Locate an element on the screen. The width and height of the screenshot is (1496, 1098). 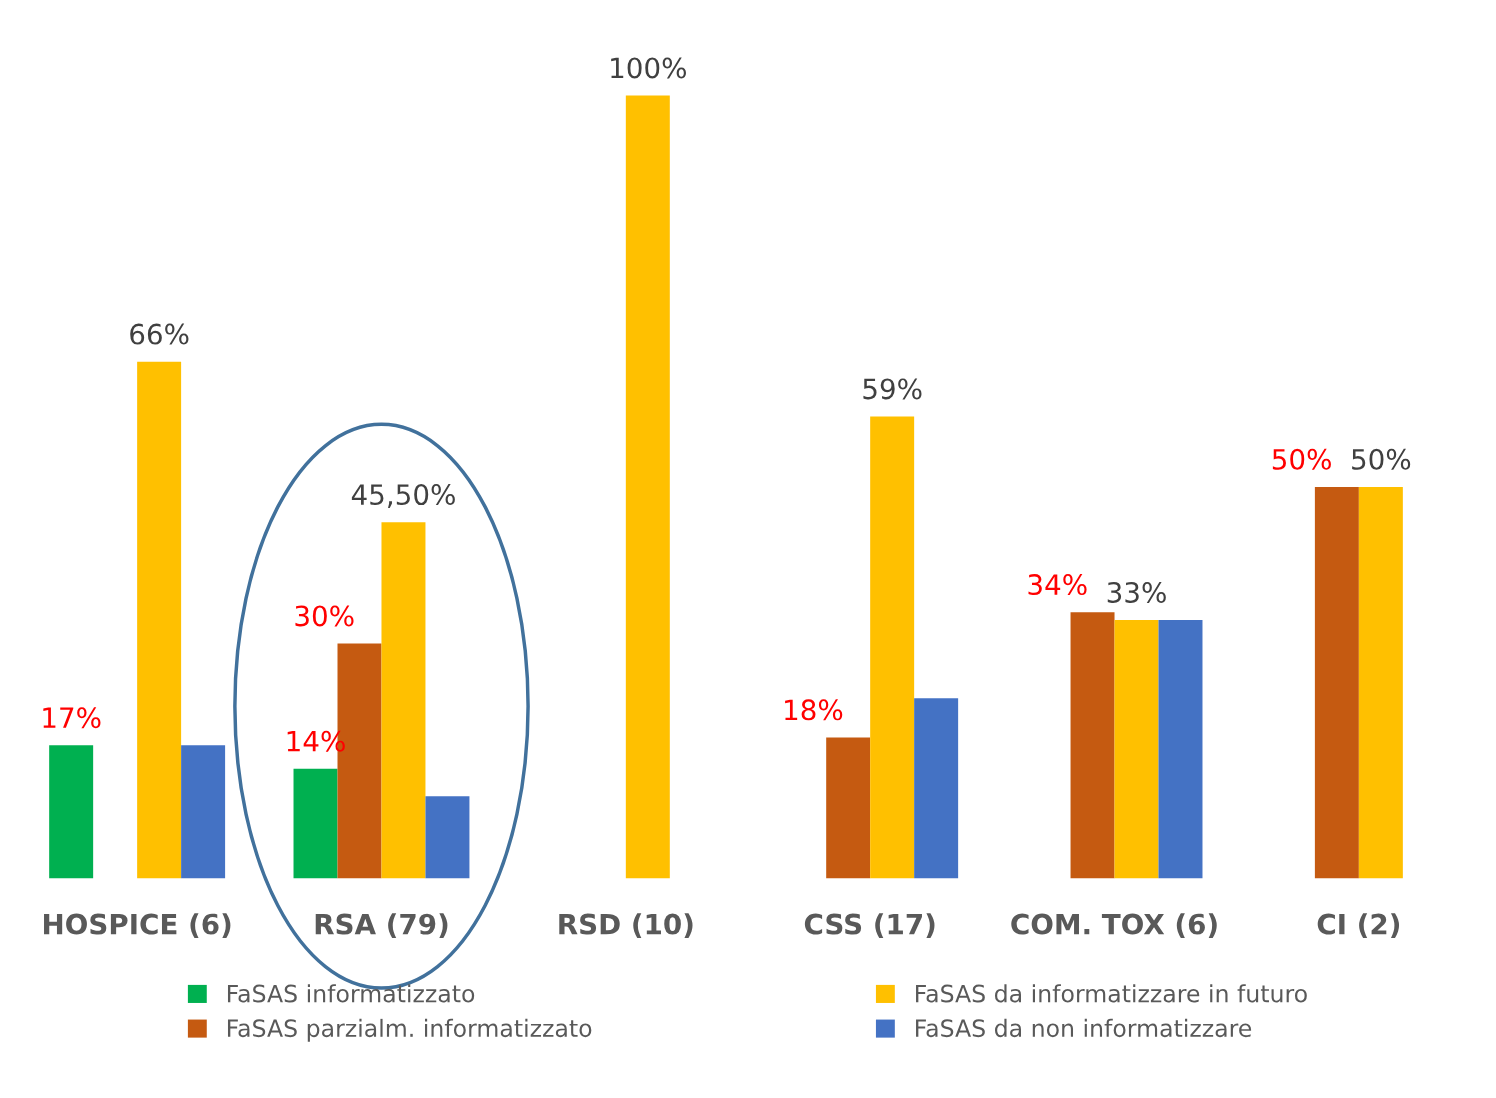
x-tick-label: RSD (10) is located at coordinates (626, 925).